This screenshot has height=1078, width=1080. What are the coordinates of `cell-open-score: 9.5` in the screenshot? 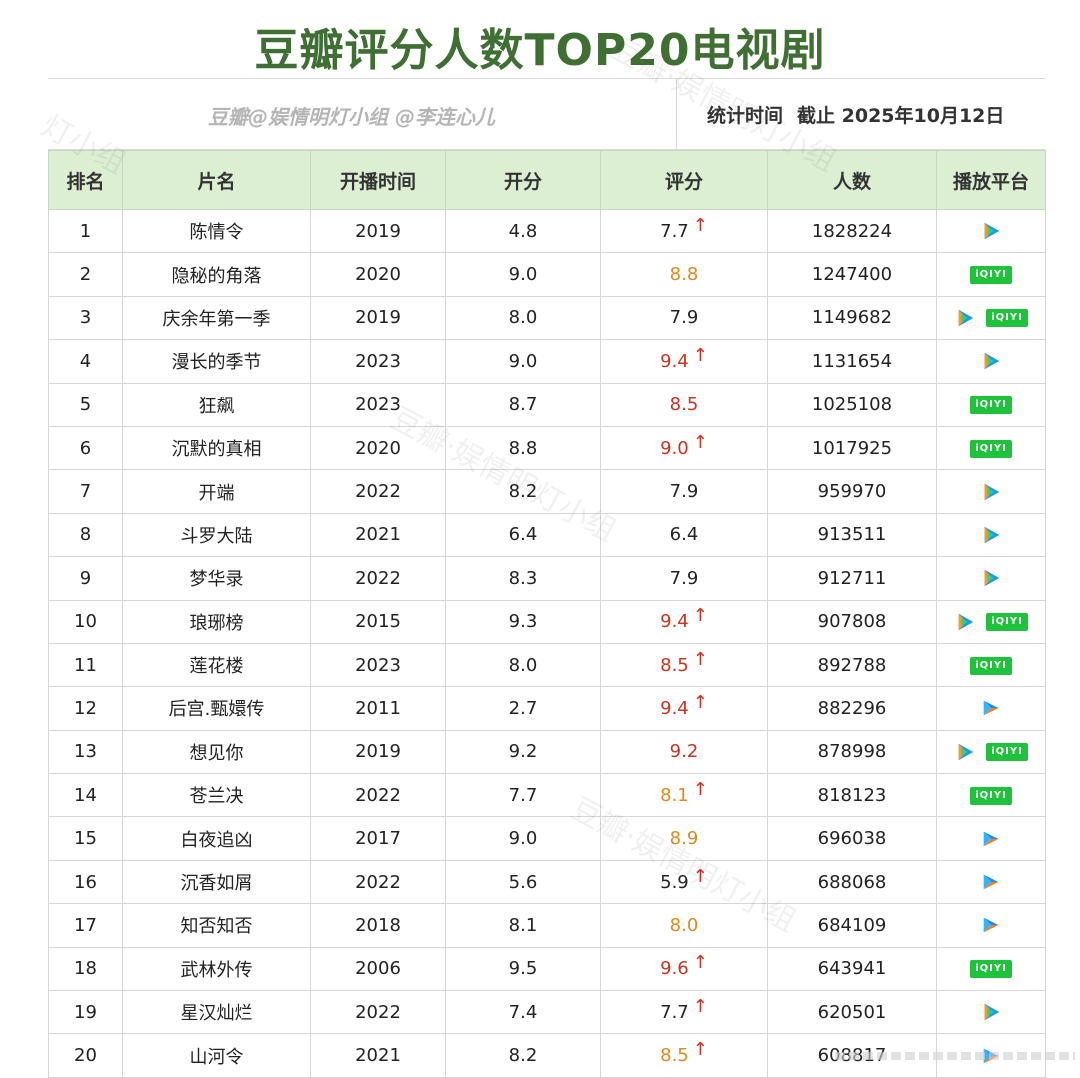 It's located at (523, 969).